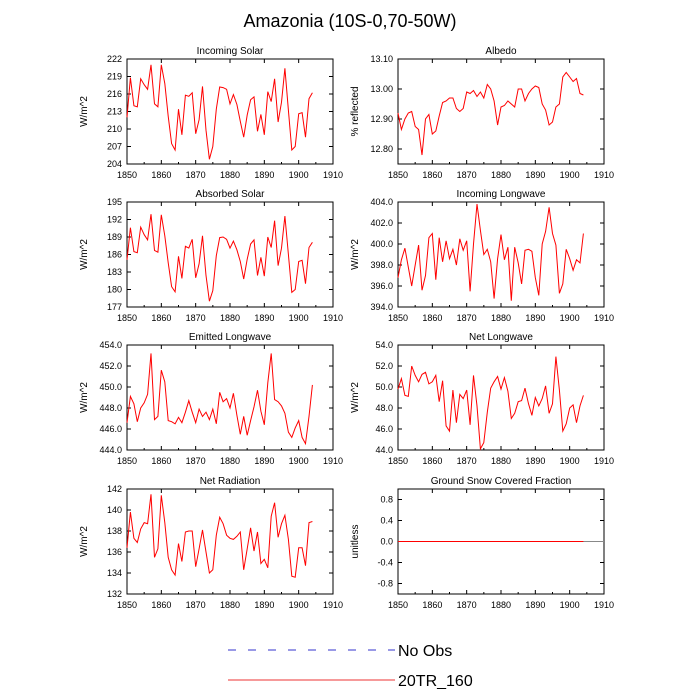  I want to click on y-tick-label: 186, so click(114, 255).